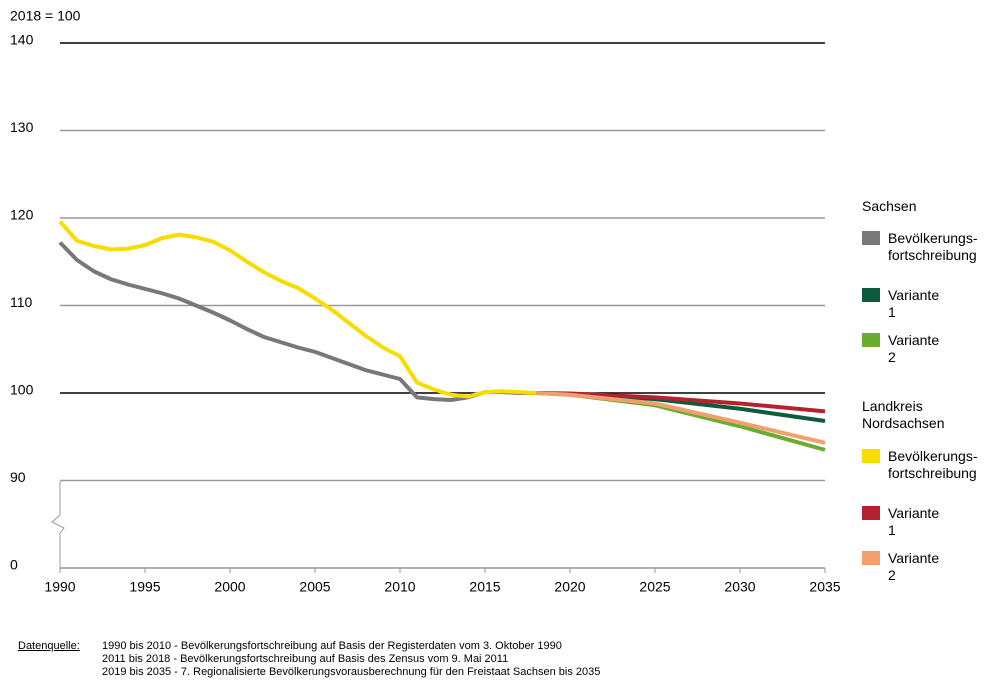 This screenshot has width=1008, height=696. I want to click on x-tick-label: 2010, so click(399, 587).